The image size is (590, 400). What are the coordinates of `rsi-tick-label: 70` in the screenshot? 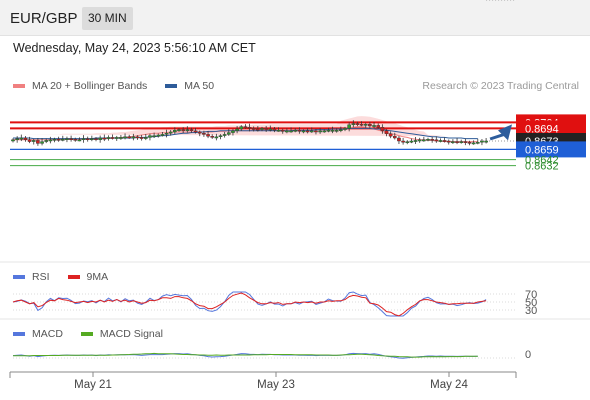 It's located at (531, 295).